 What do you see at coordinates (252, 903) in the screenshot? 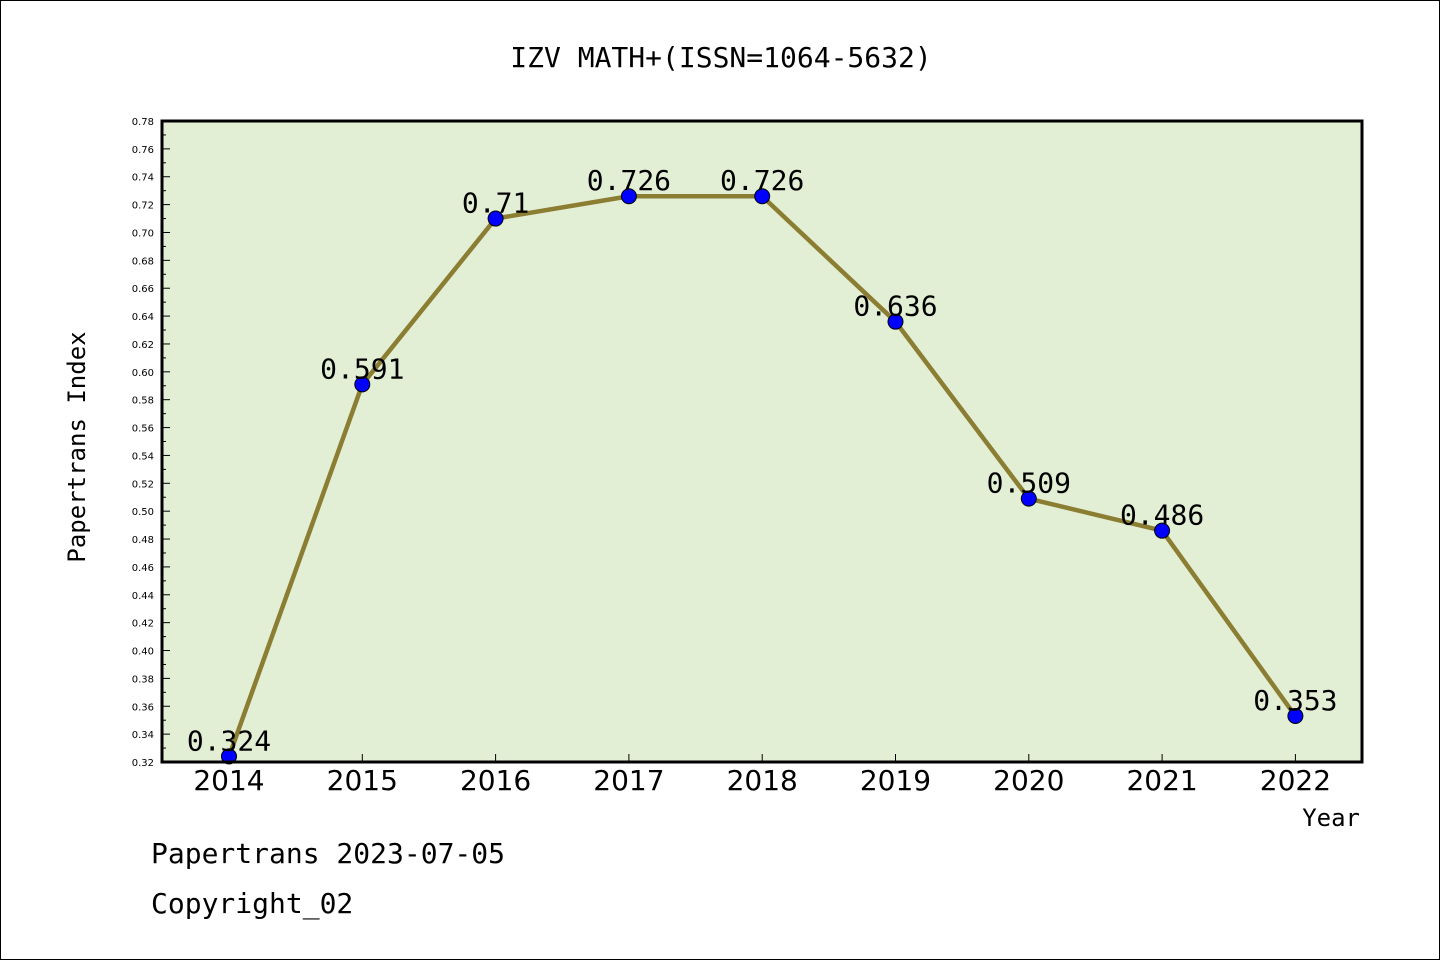
I see `footer-copyright: Copyright_02` at bounding box center [252, 903].